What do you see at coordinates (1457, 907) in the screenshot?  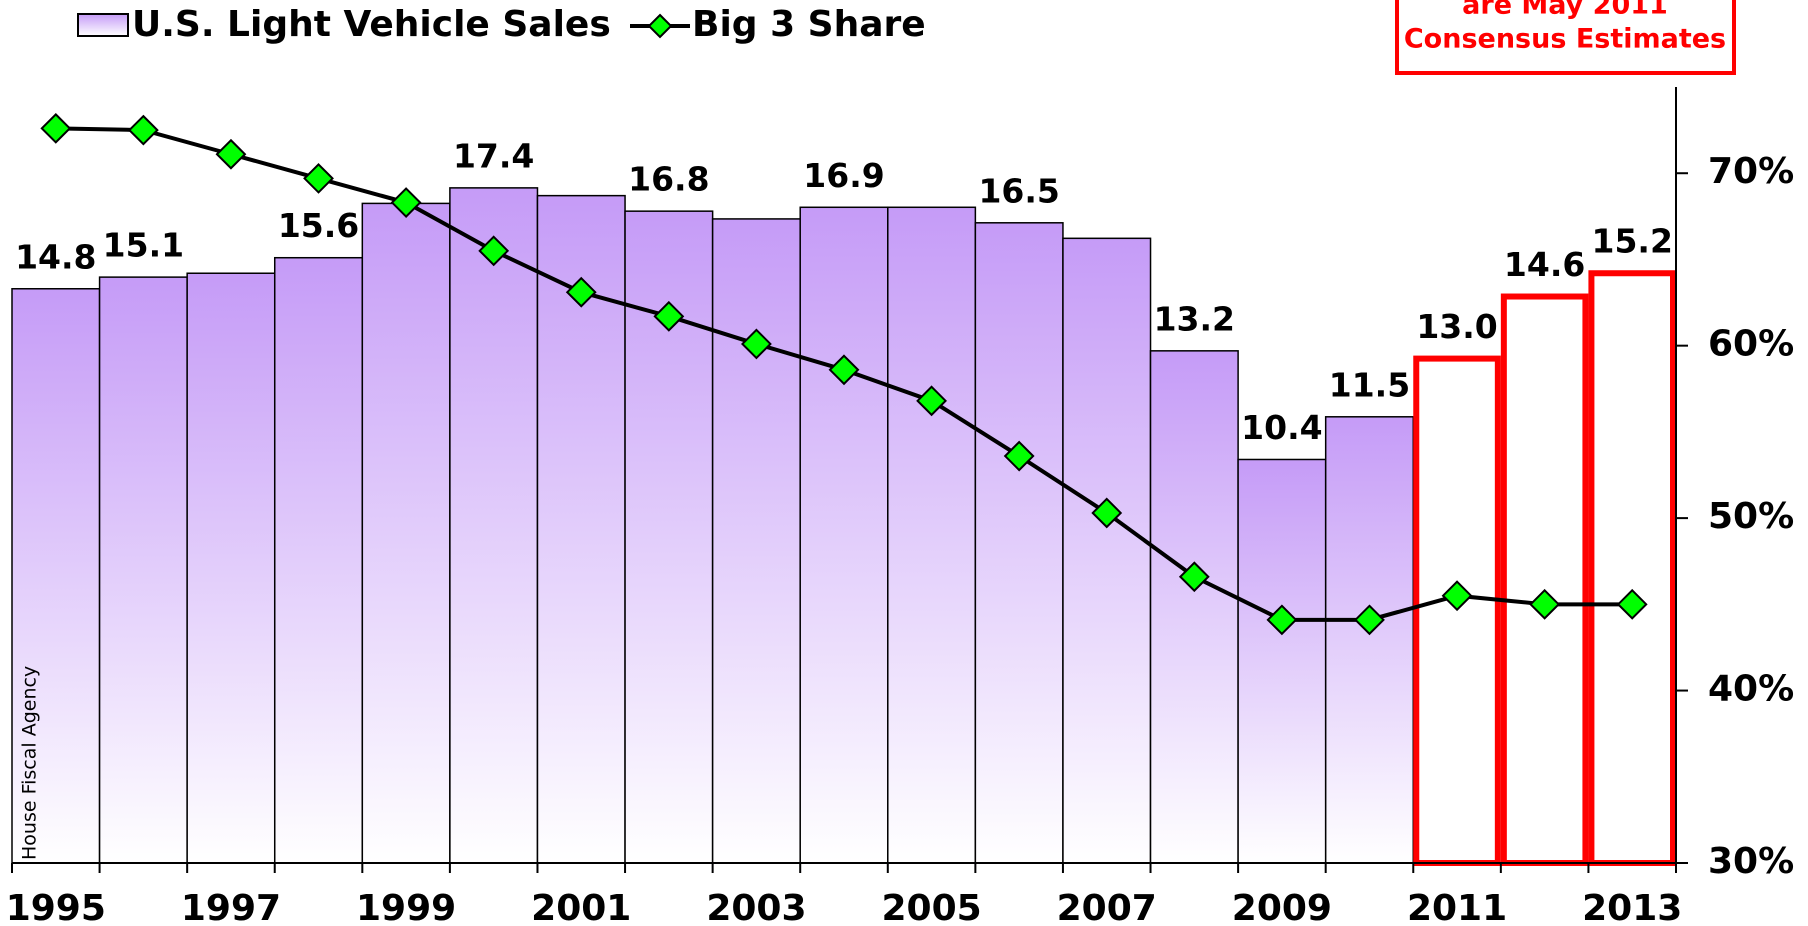 I see `x-tick-label: 2011` at bounding box center [1457, 907].